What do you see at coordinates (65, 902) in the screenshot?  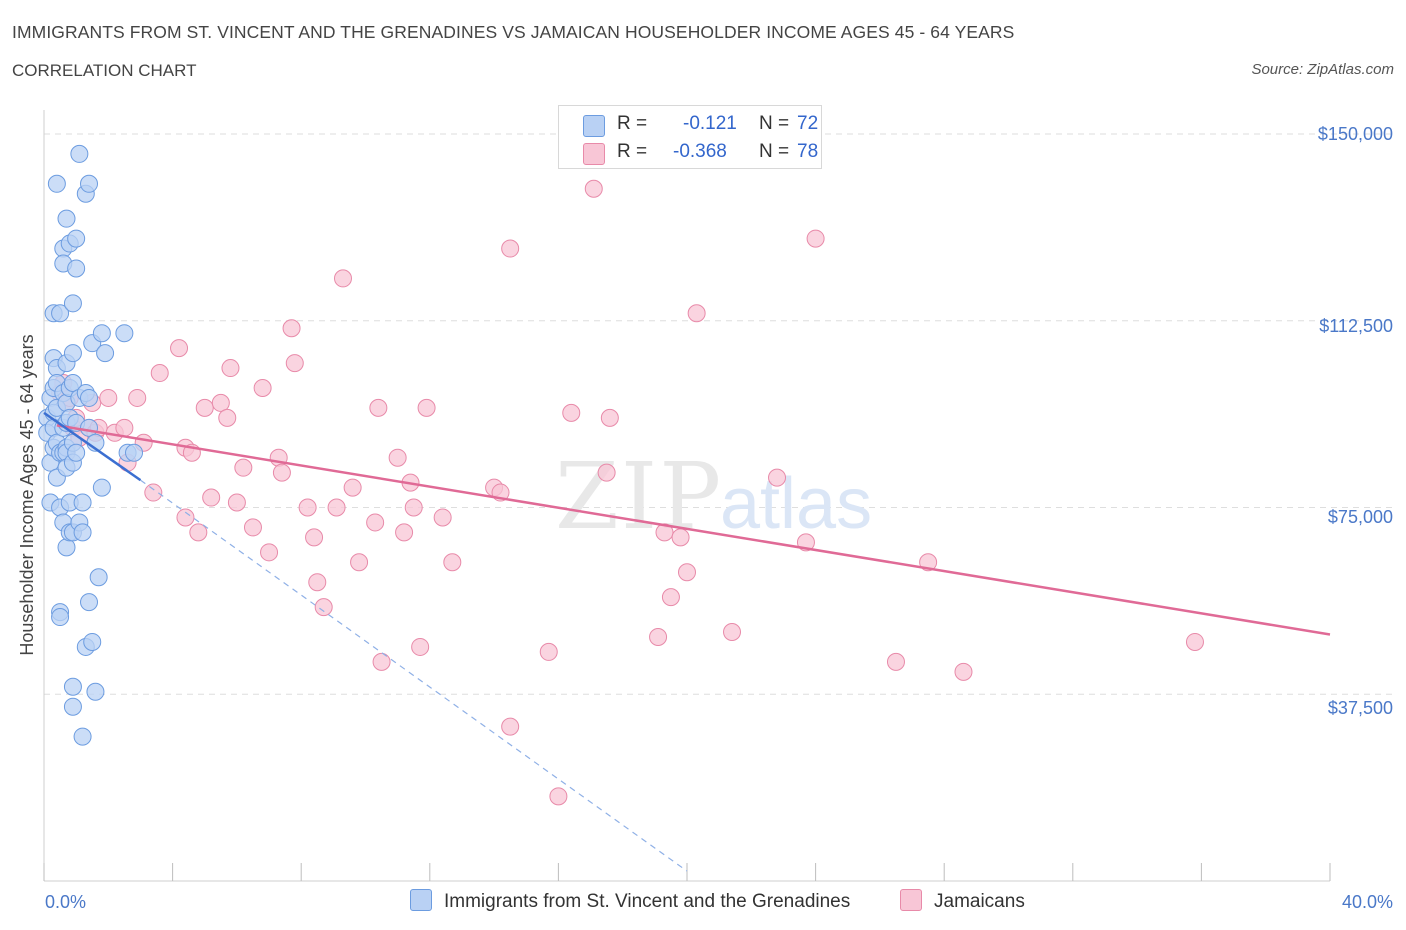 I see `x-tick-label-min: 0.0%` at bounding box center [65, 902].